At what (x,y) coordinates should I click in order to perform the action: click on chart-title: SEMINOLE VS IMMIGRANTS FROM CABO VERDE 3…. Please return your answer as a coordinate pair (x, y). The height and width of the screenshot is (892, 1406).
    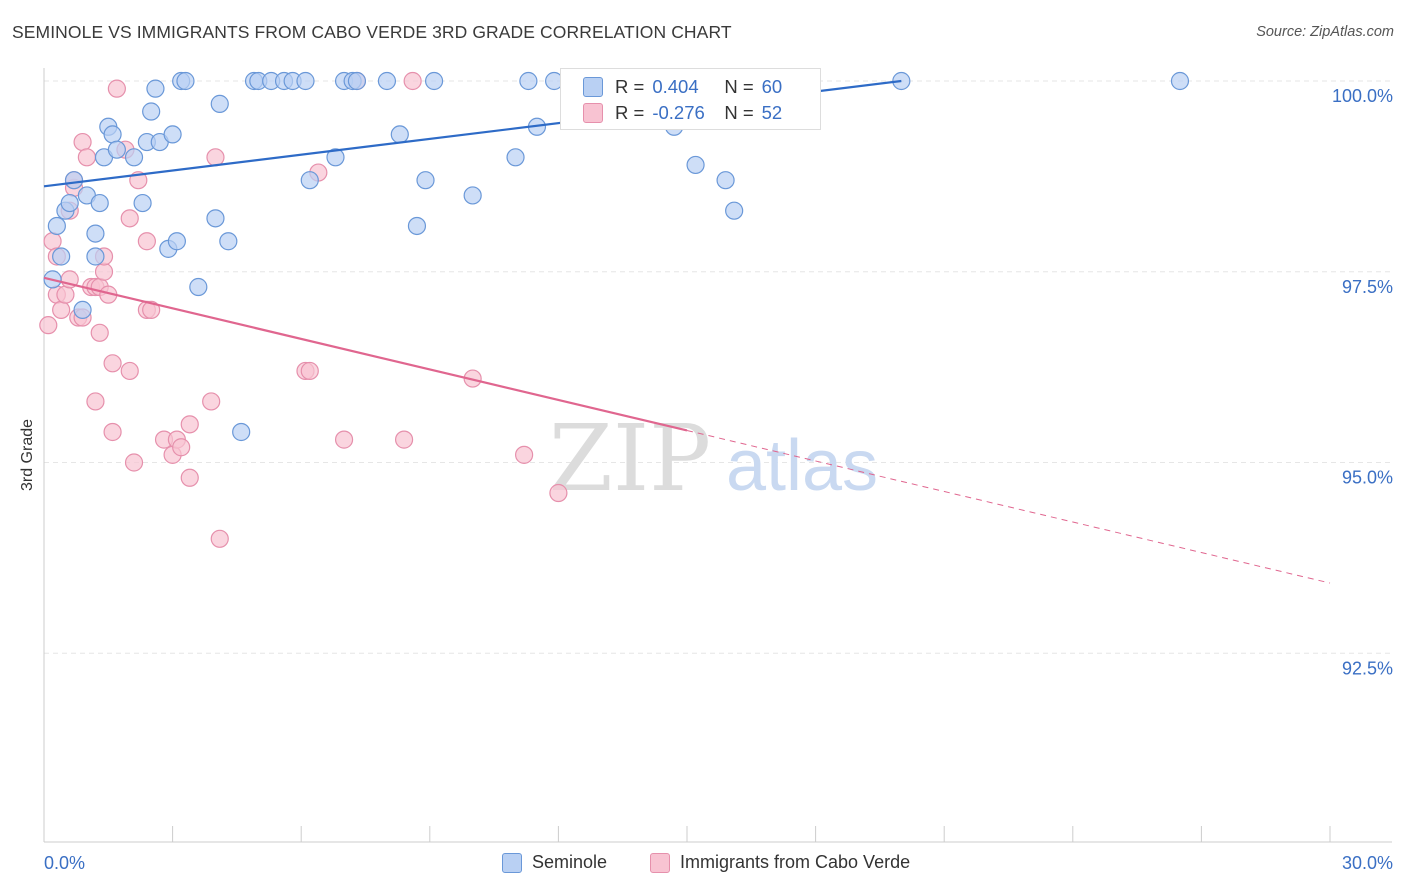
    Looking at the image, I should click on (372, 32).